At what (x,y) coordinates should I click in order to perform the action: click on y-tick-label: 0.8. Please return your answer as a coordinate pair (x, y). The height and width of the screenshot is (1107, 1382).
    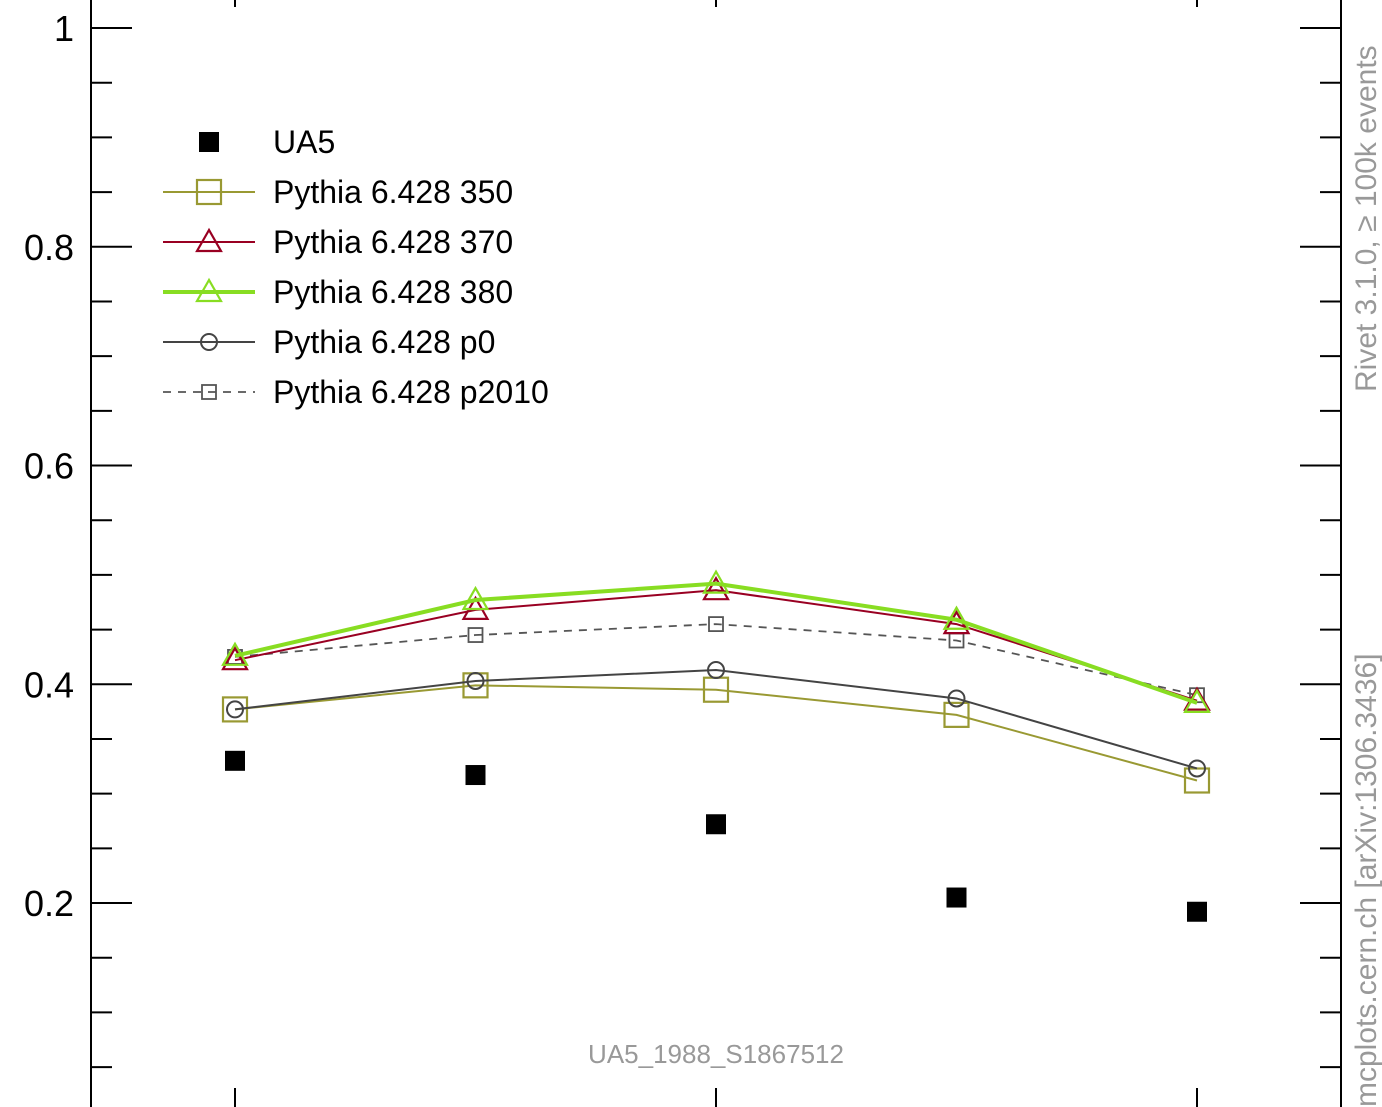
    Looking at the image, I should click on (49, 247).